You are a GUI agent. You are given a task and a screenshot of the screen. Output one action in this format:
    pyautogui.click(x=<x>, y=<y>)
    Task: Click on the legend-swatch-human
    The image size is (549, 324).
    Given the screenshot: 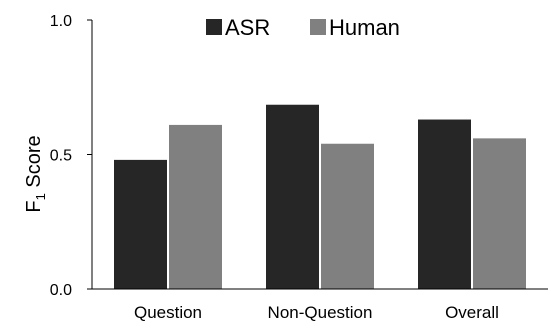 What is the action you would take?
    pyautogui.click(x=318, y=27)
    